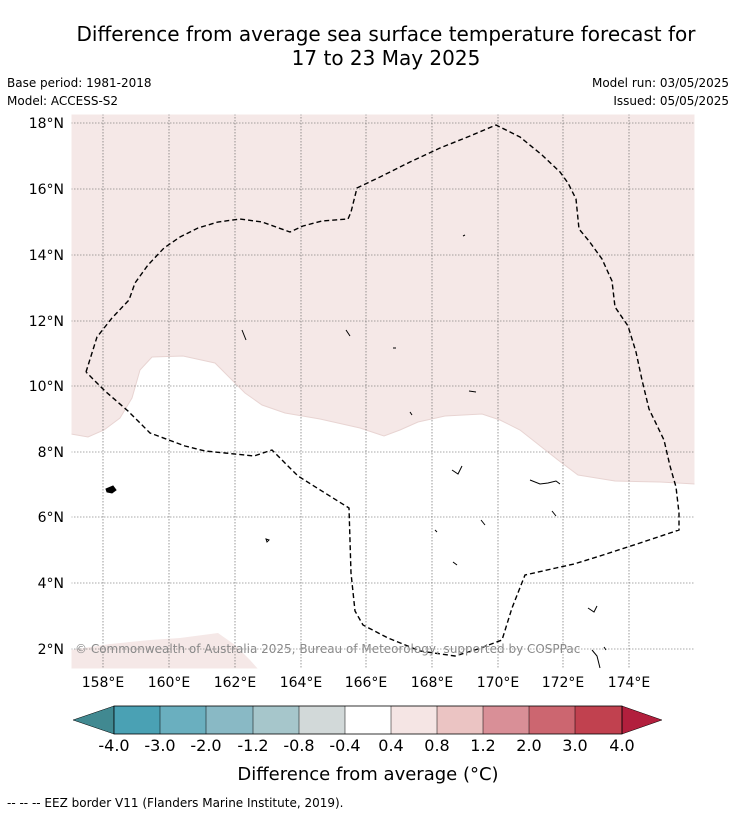 This screenshot has width=736, height=816. I want to click on lat-label: 12°N, so click(46, 322).